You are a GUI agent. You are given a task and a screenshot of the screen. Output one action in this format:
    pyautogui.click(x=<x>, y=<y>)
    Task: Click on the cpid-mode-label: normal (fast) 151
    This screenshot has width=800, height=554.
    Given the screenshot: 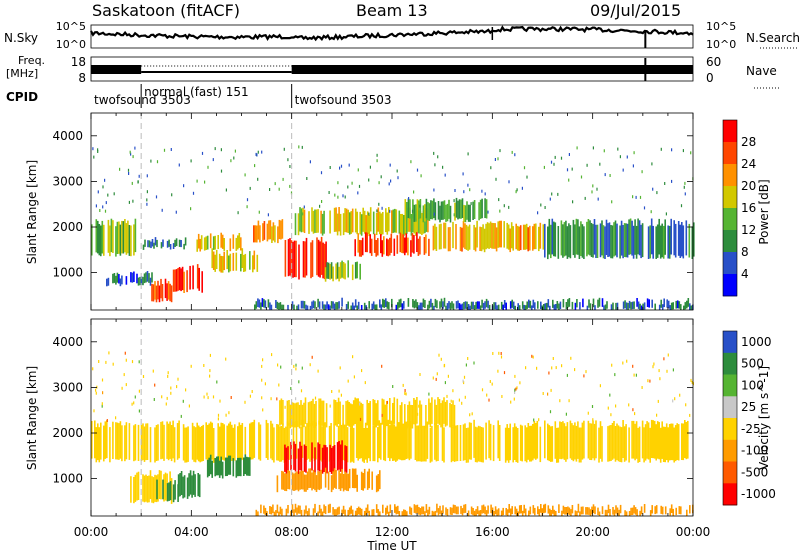 What is the action you would take?
    pyautogui.click(x=196, y=92)
    